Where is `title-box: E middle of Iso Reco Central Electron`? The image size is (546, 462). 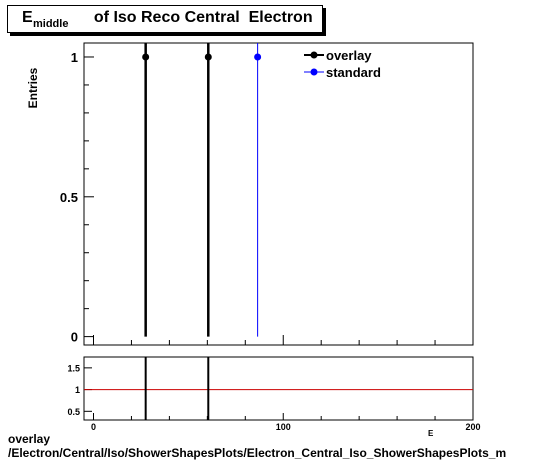
title-box: E middle of Iso Reco Central Electron is located at coordinates (165, 19).